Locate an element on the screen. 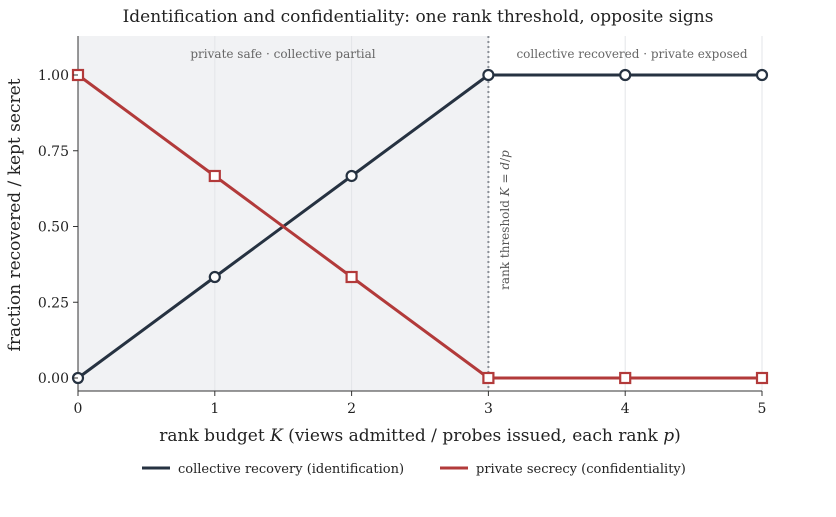  x-tick-label-0: 0 is located at coordinates (78, 409).